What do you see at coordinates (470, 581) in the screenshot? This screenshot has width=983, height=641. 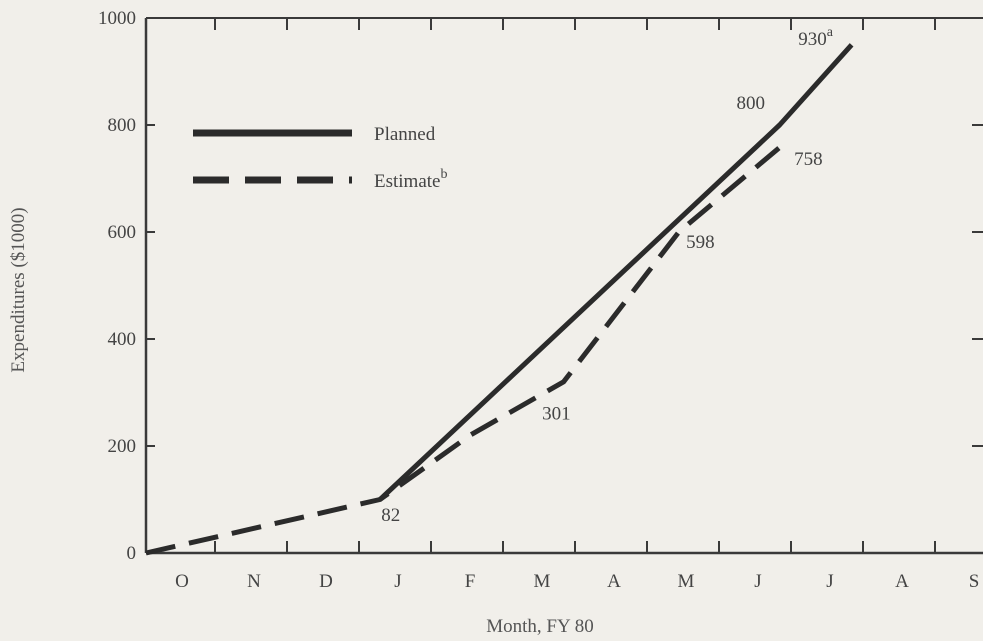 I see `x-tick-label-month: F` at bounding box center [470, 581].